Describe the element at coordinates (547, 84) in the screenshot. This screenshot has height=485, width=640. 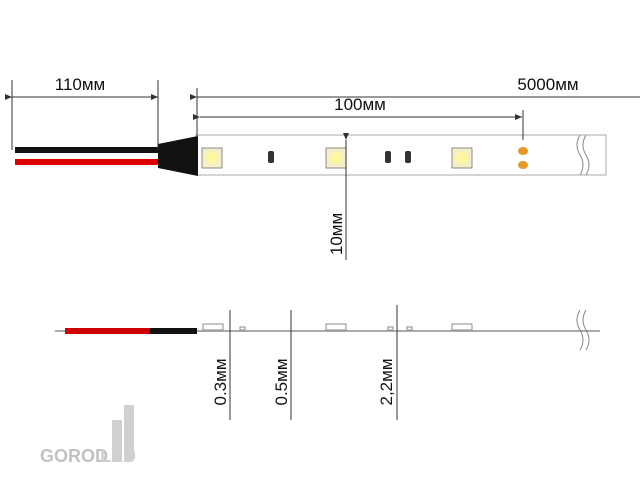
I see `strip-length: 5000мм` at that location.